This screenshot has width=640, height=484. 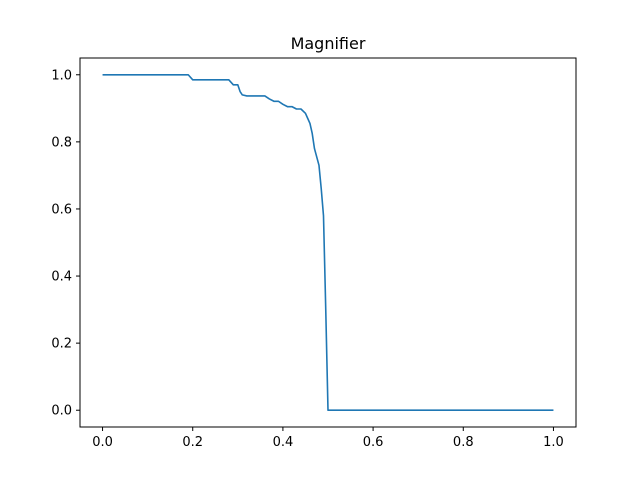 What do you see at coordinates (328, 438) in the screenshot?
I see `x-axis: 0.0 0.2 0.4 0.6 0.8 1.0` at bounding box center [328, 438].